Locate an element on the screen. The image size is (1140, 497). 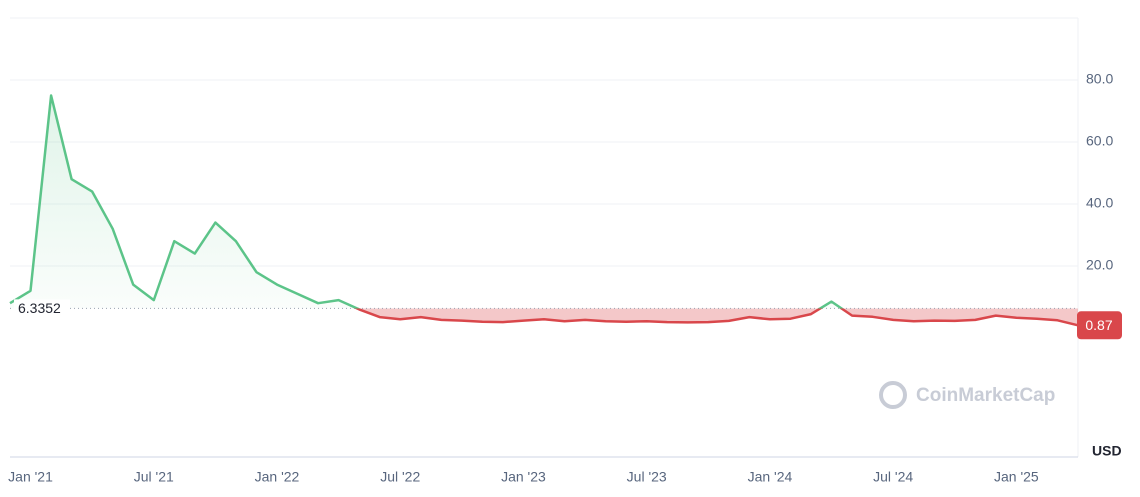
baseline-label: 6.3352 is located at coordinates (39, 308).